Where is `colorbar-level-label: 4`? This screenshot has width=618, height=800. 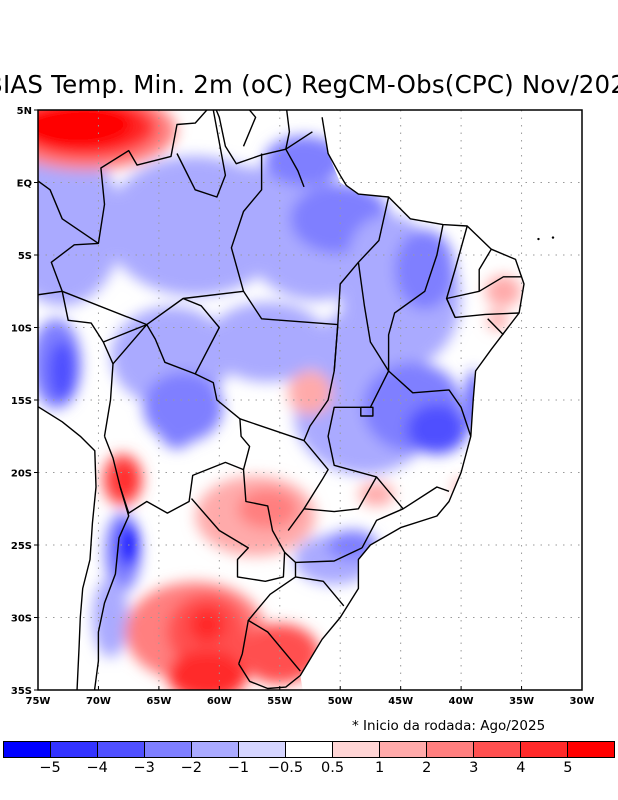 colorbar-level-label: 4 is located at coordinates (521, 768).